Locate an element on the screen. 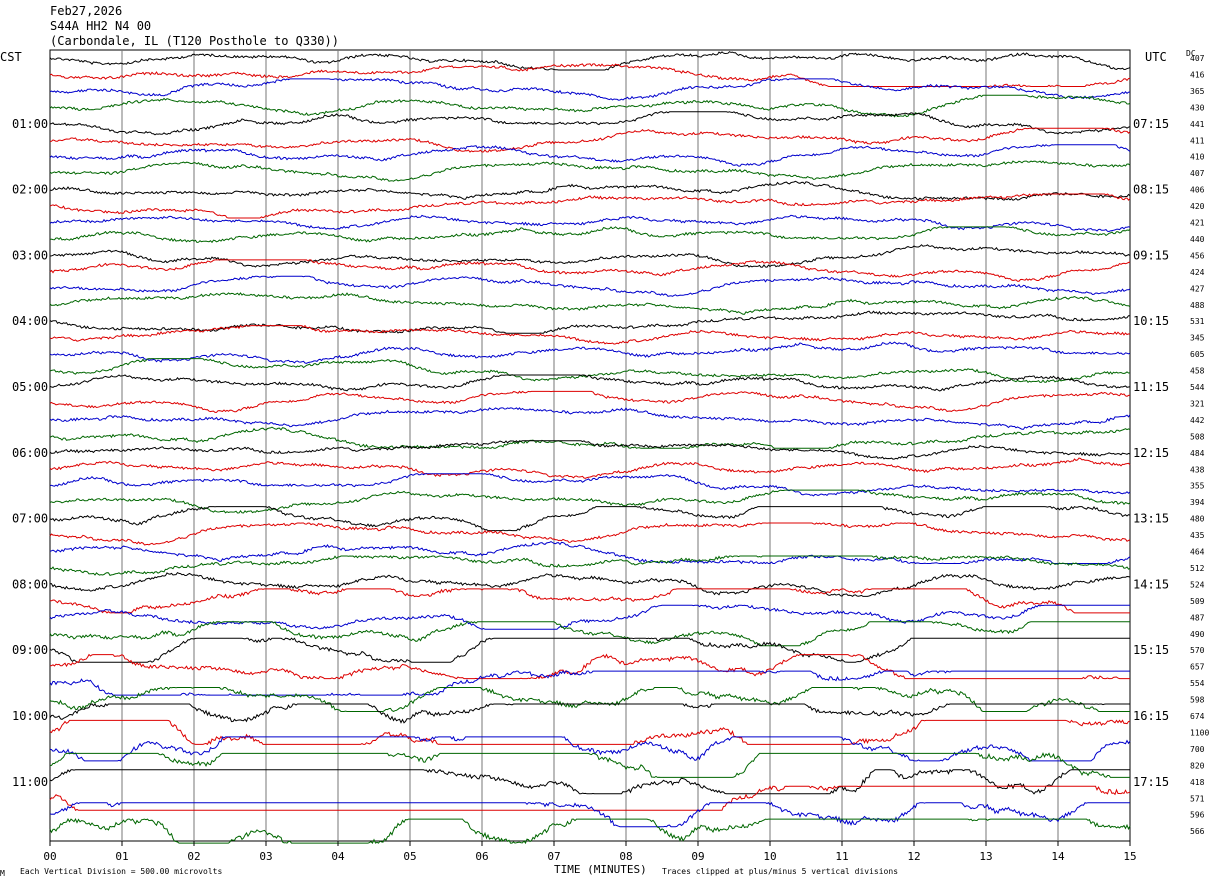 The image size is (1210, 886). dc-offset-label: 355 is located at coordinates (1197, 486).